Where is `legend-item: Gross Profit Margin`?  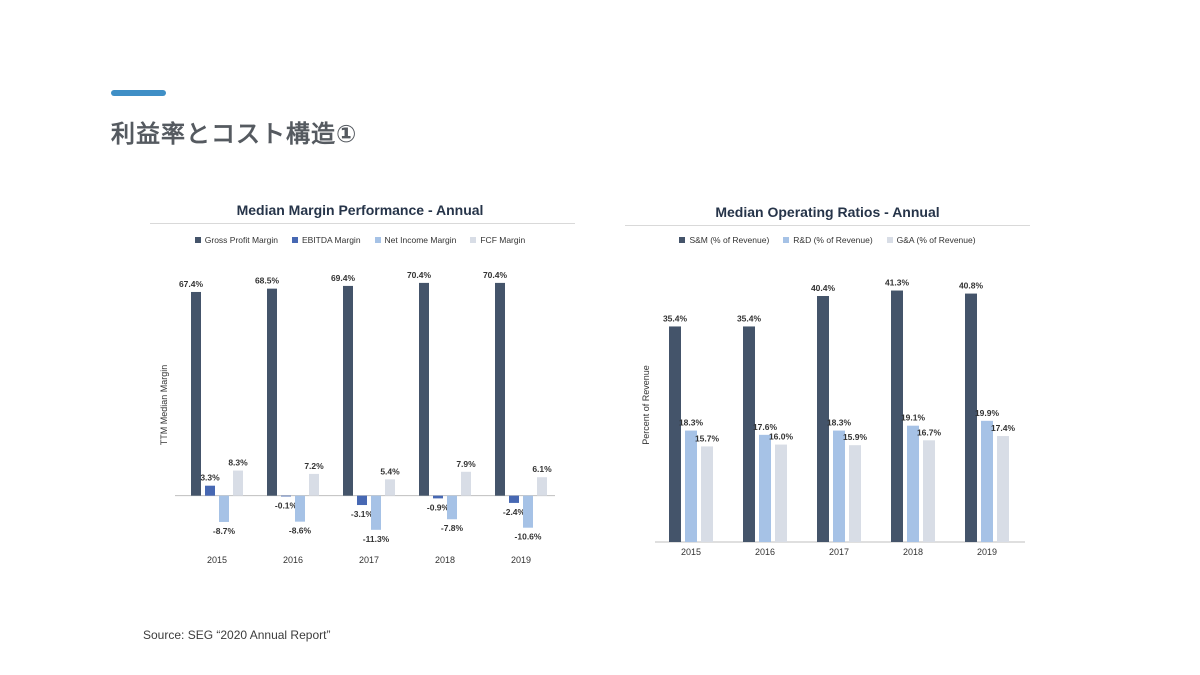 legend-item: Gross Profit Margin is located at coordinates (236, 240).